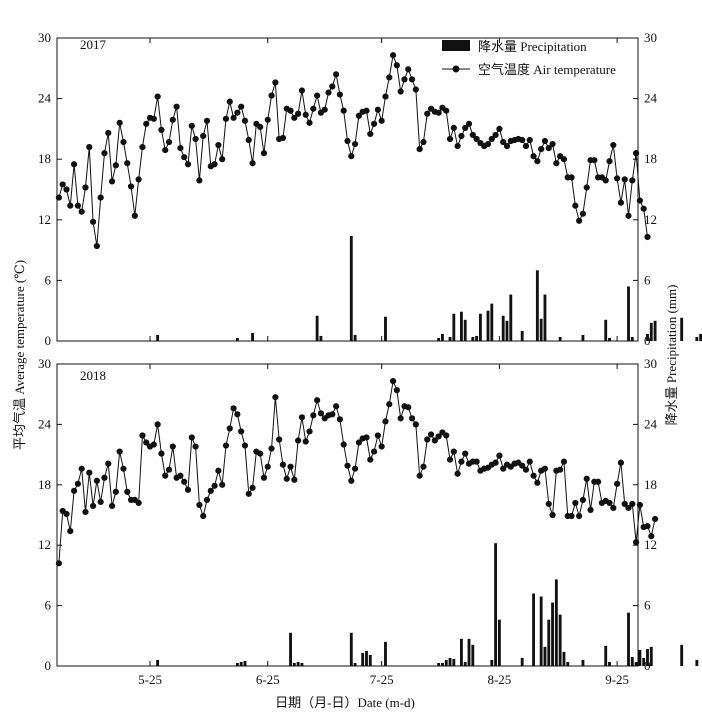 Image resolution: width=702 pixels, height=716 pixels. Describe the element at coordinates (93, 375) in the screenshot. I see `panel-label-2018: 2018` at that location.